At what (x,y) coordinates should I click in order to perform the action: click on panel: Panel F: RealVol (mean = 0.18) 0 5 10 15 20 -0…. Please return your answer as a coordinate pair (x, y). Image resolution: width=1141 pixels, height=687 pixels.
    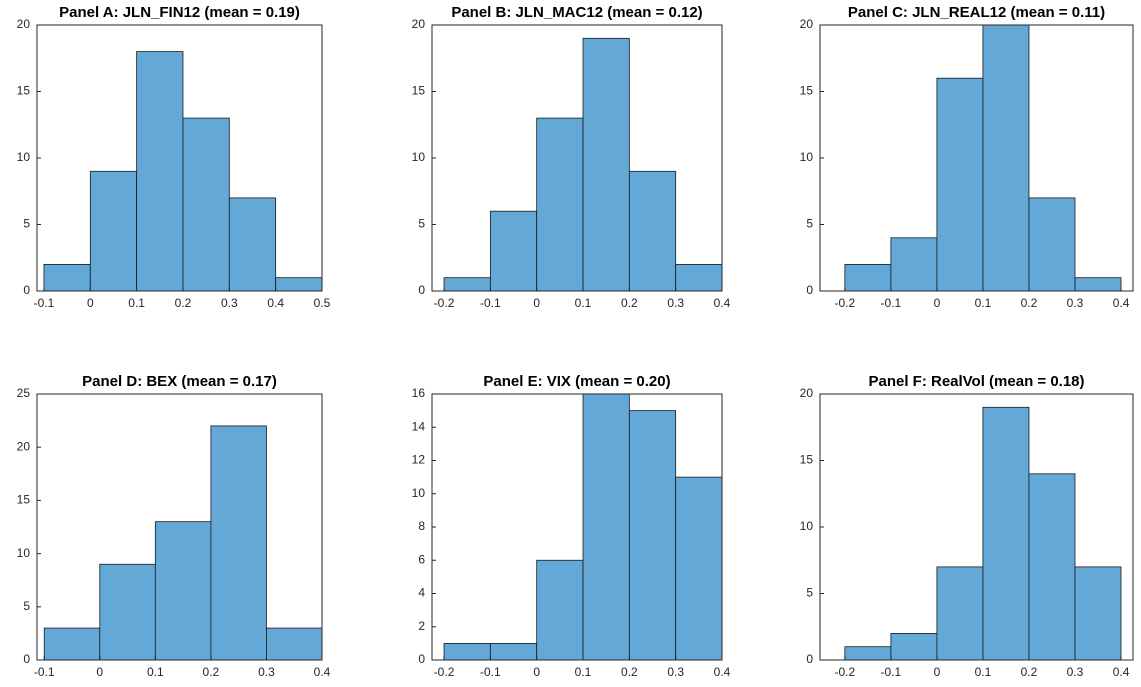
    Looking at the image, I should click on (967, 526).